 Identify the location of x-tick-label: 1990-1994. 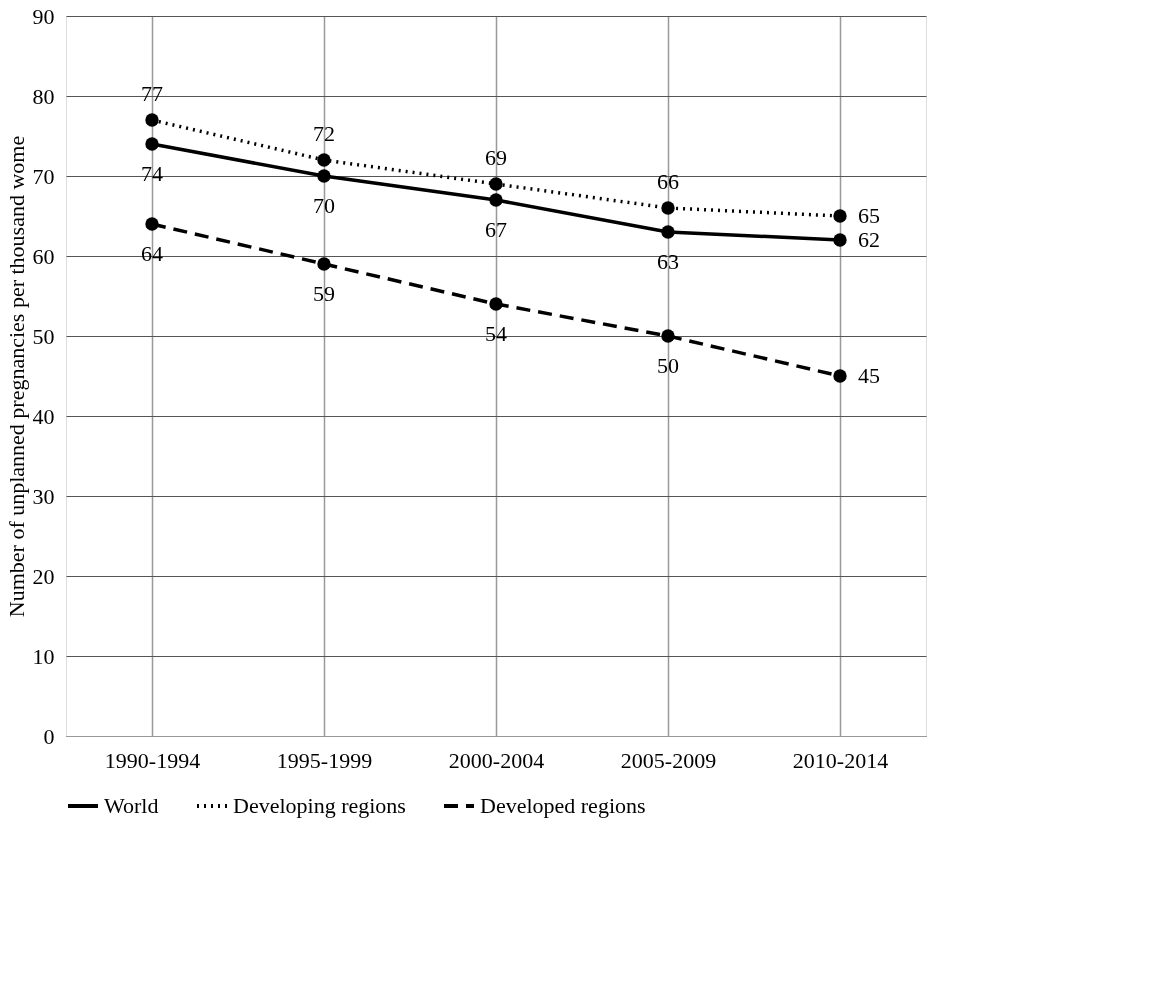
(152, 760).